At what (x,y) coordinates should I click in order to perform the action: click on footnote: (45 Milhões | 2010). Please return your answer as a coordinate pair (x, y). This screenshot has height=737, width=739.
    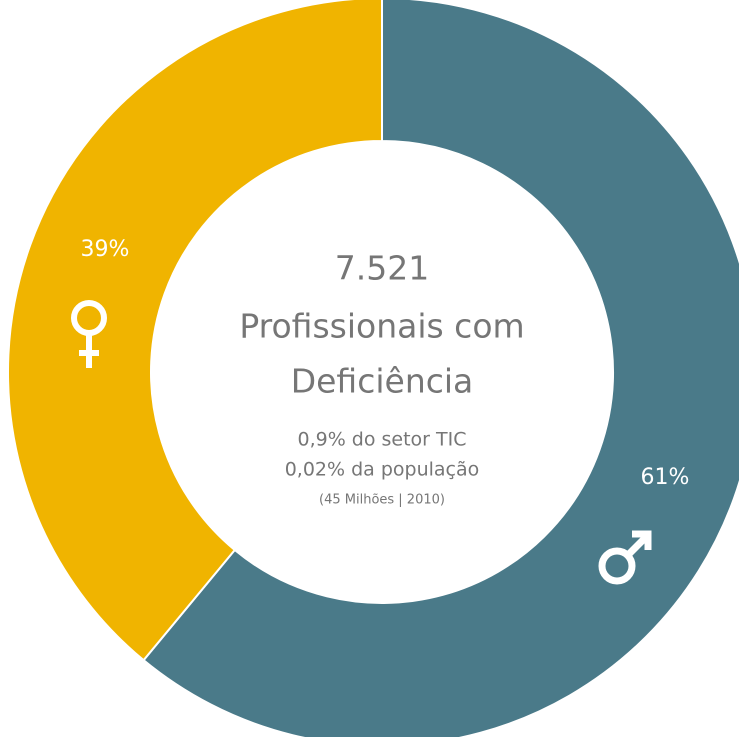
    Looking at the image, I should click on (382, 500).